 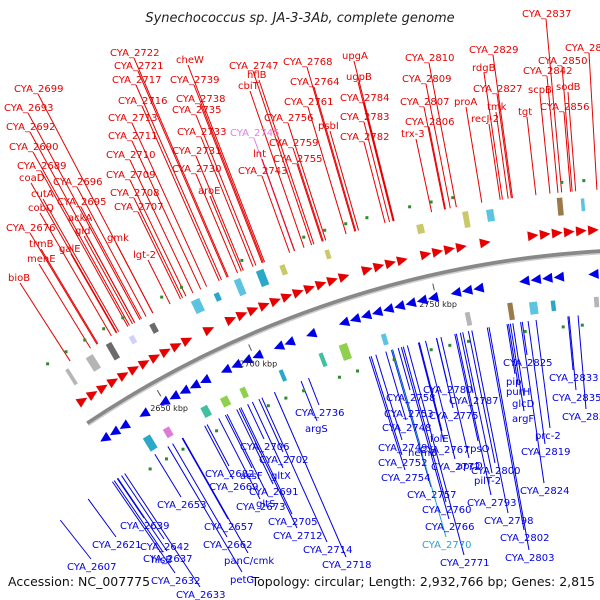 I want to click on gene-label: CYA_2784, so click(x=364, y=98).